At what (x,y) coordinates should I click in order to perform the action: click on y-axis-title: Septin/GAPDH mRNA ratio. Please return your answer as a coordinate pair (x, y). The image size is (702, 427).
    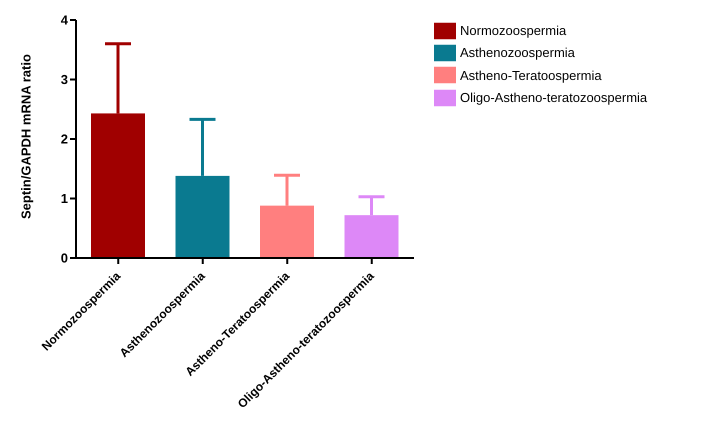
    Looking at the image, I should click on (26, 136).